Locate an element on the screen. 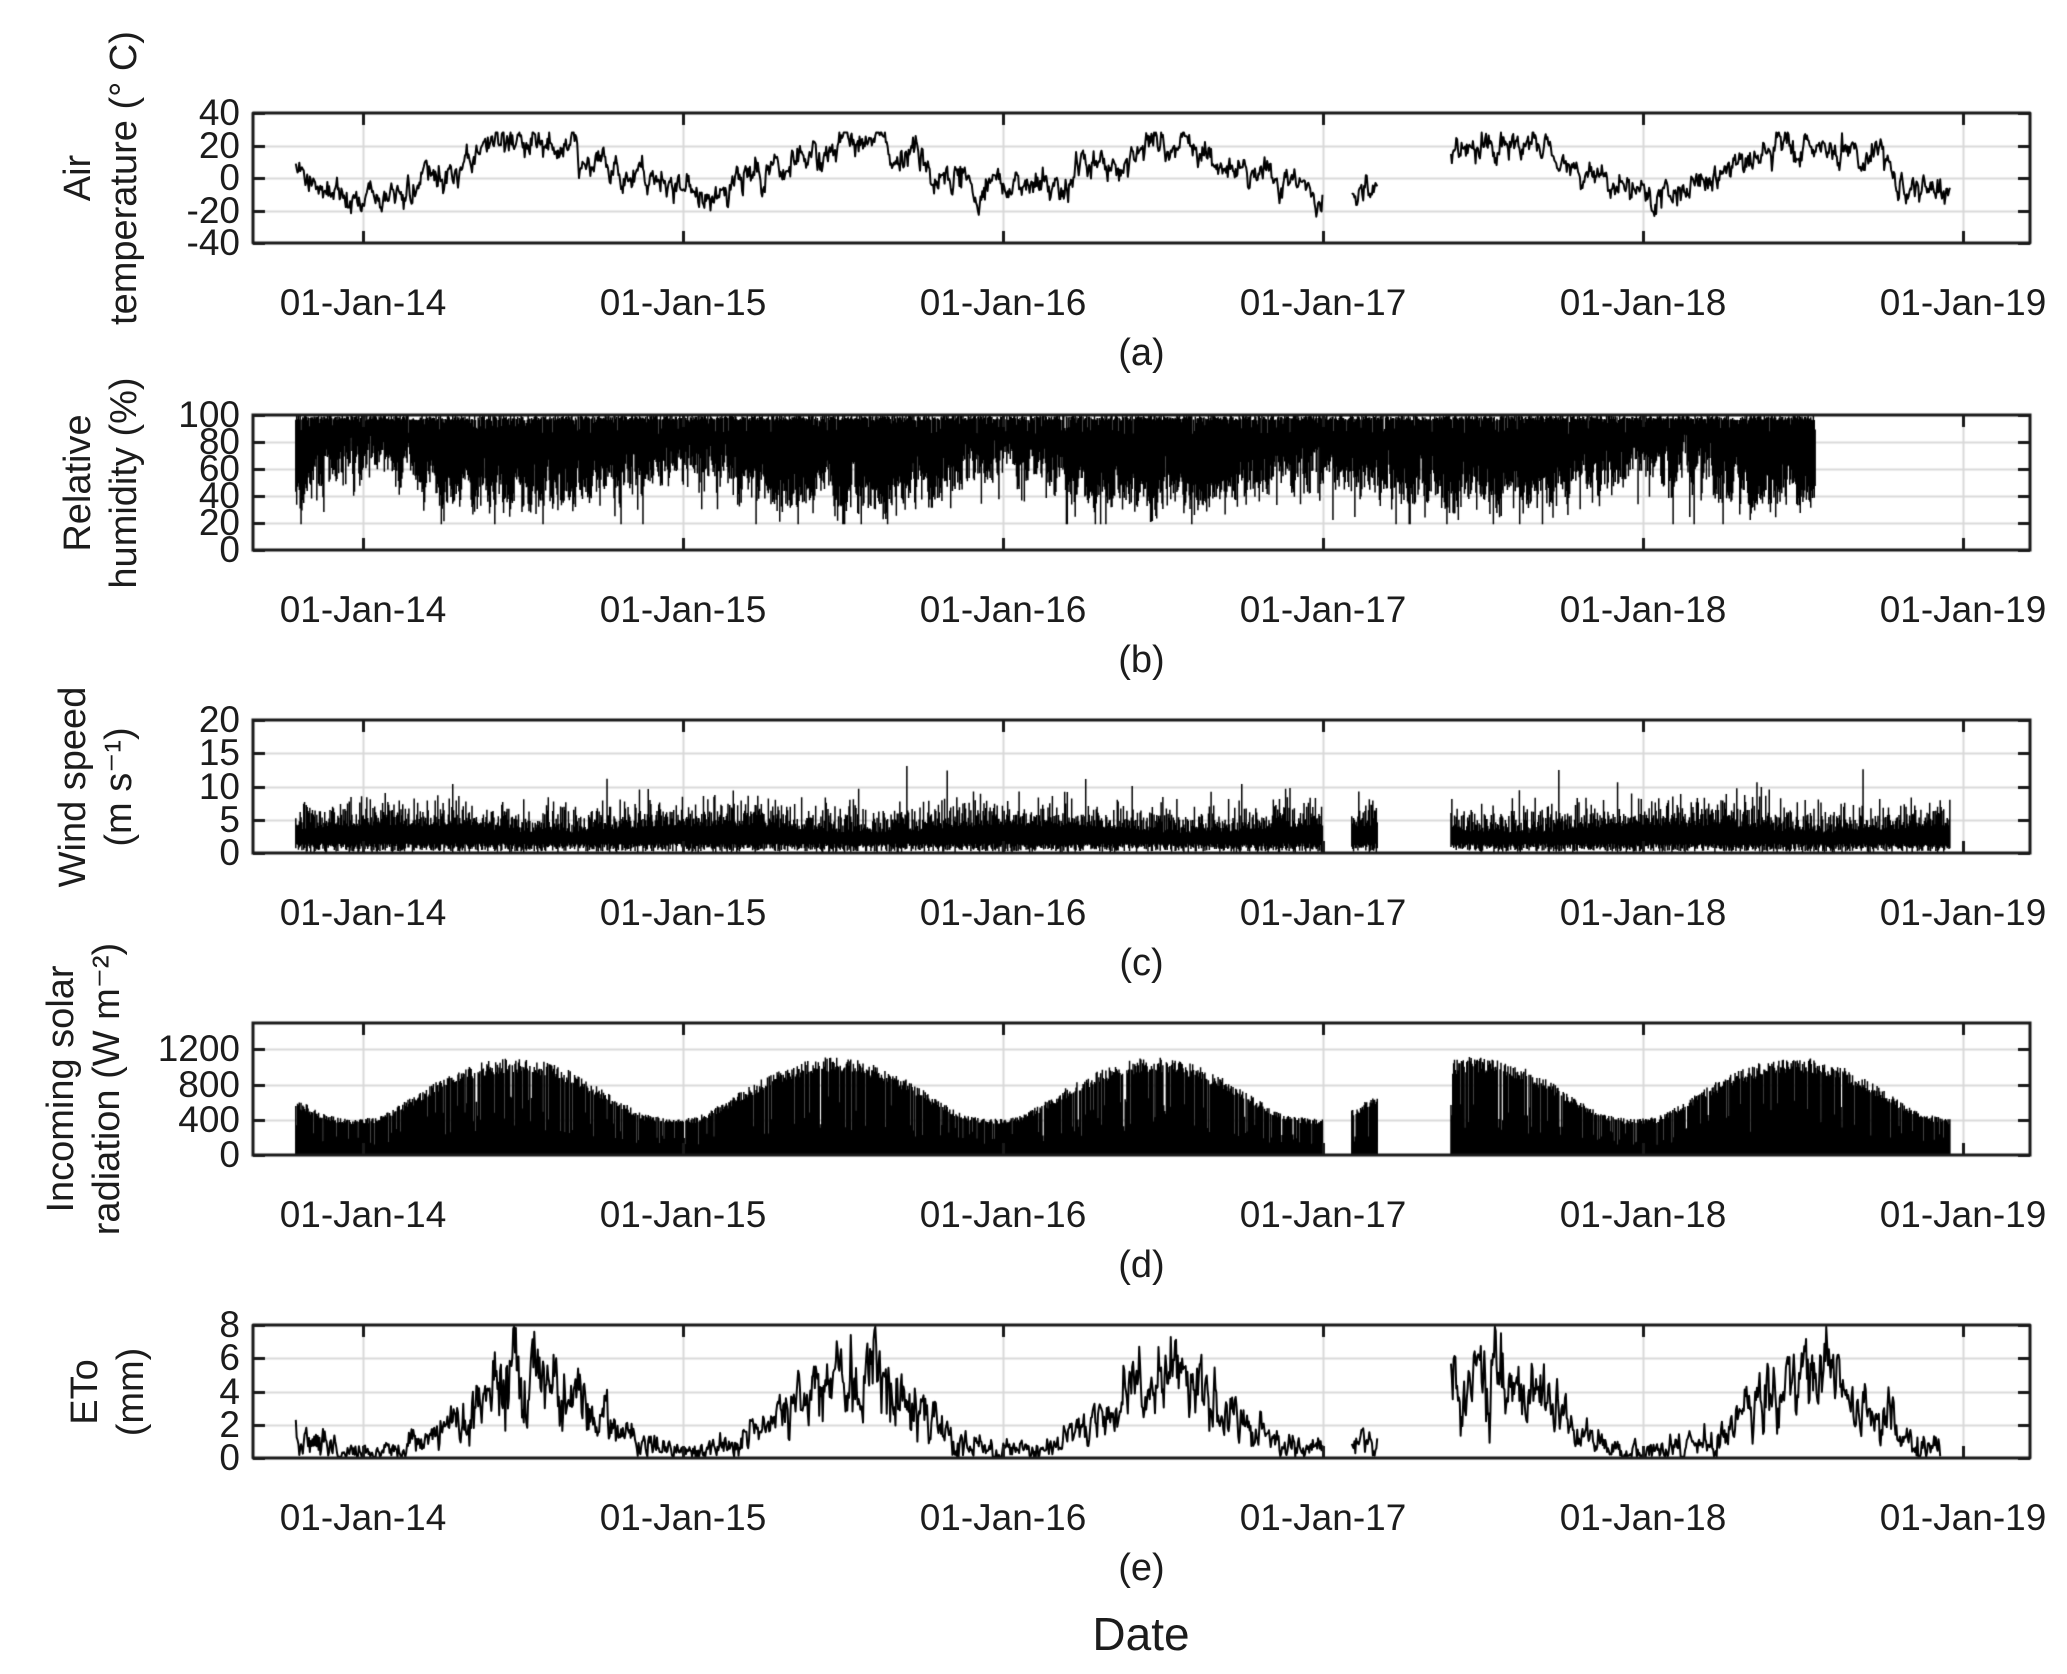 This screenshot has width=2067, height=1674. panel-e-y-tick-label: 6 is located at coordinates (229, 1358).